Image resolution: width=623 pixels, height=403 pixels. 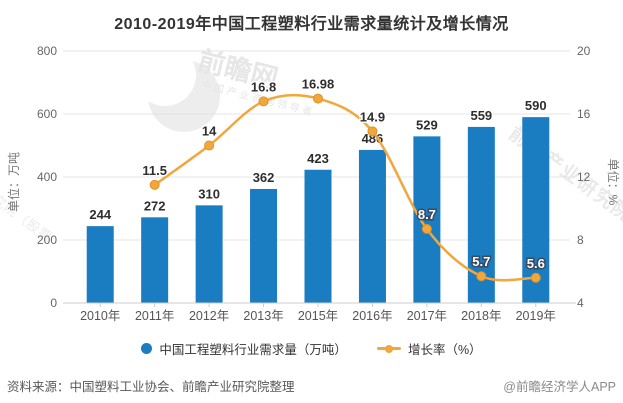 I want to click on right-axis-tick: 8, so click(x=580, y=240).